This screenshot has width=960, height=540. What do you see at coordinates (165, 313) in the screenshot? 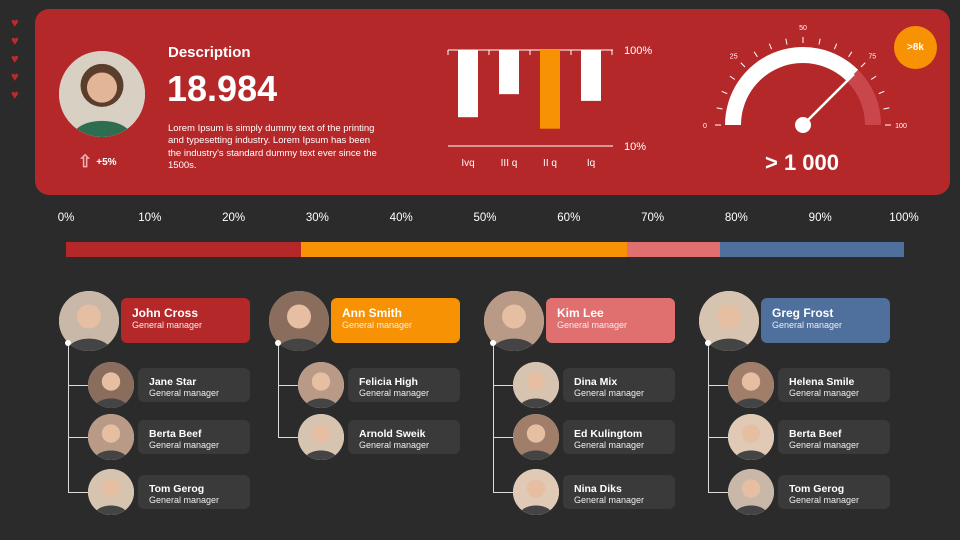
I see `leader-name: John Cross` at bounding box center [165, 313].